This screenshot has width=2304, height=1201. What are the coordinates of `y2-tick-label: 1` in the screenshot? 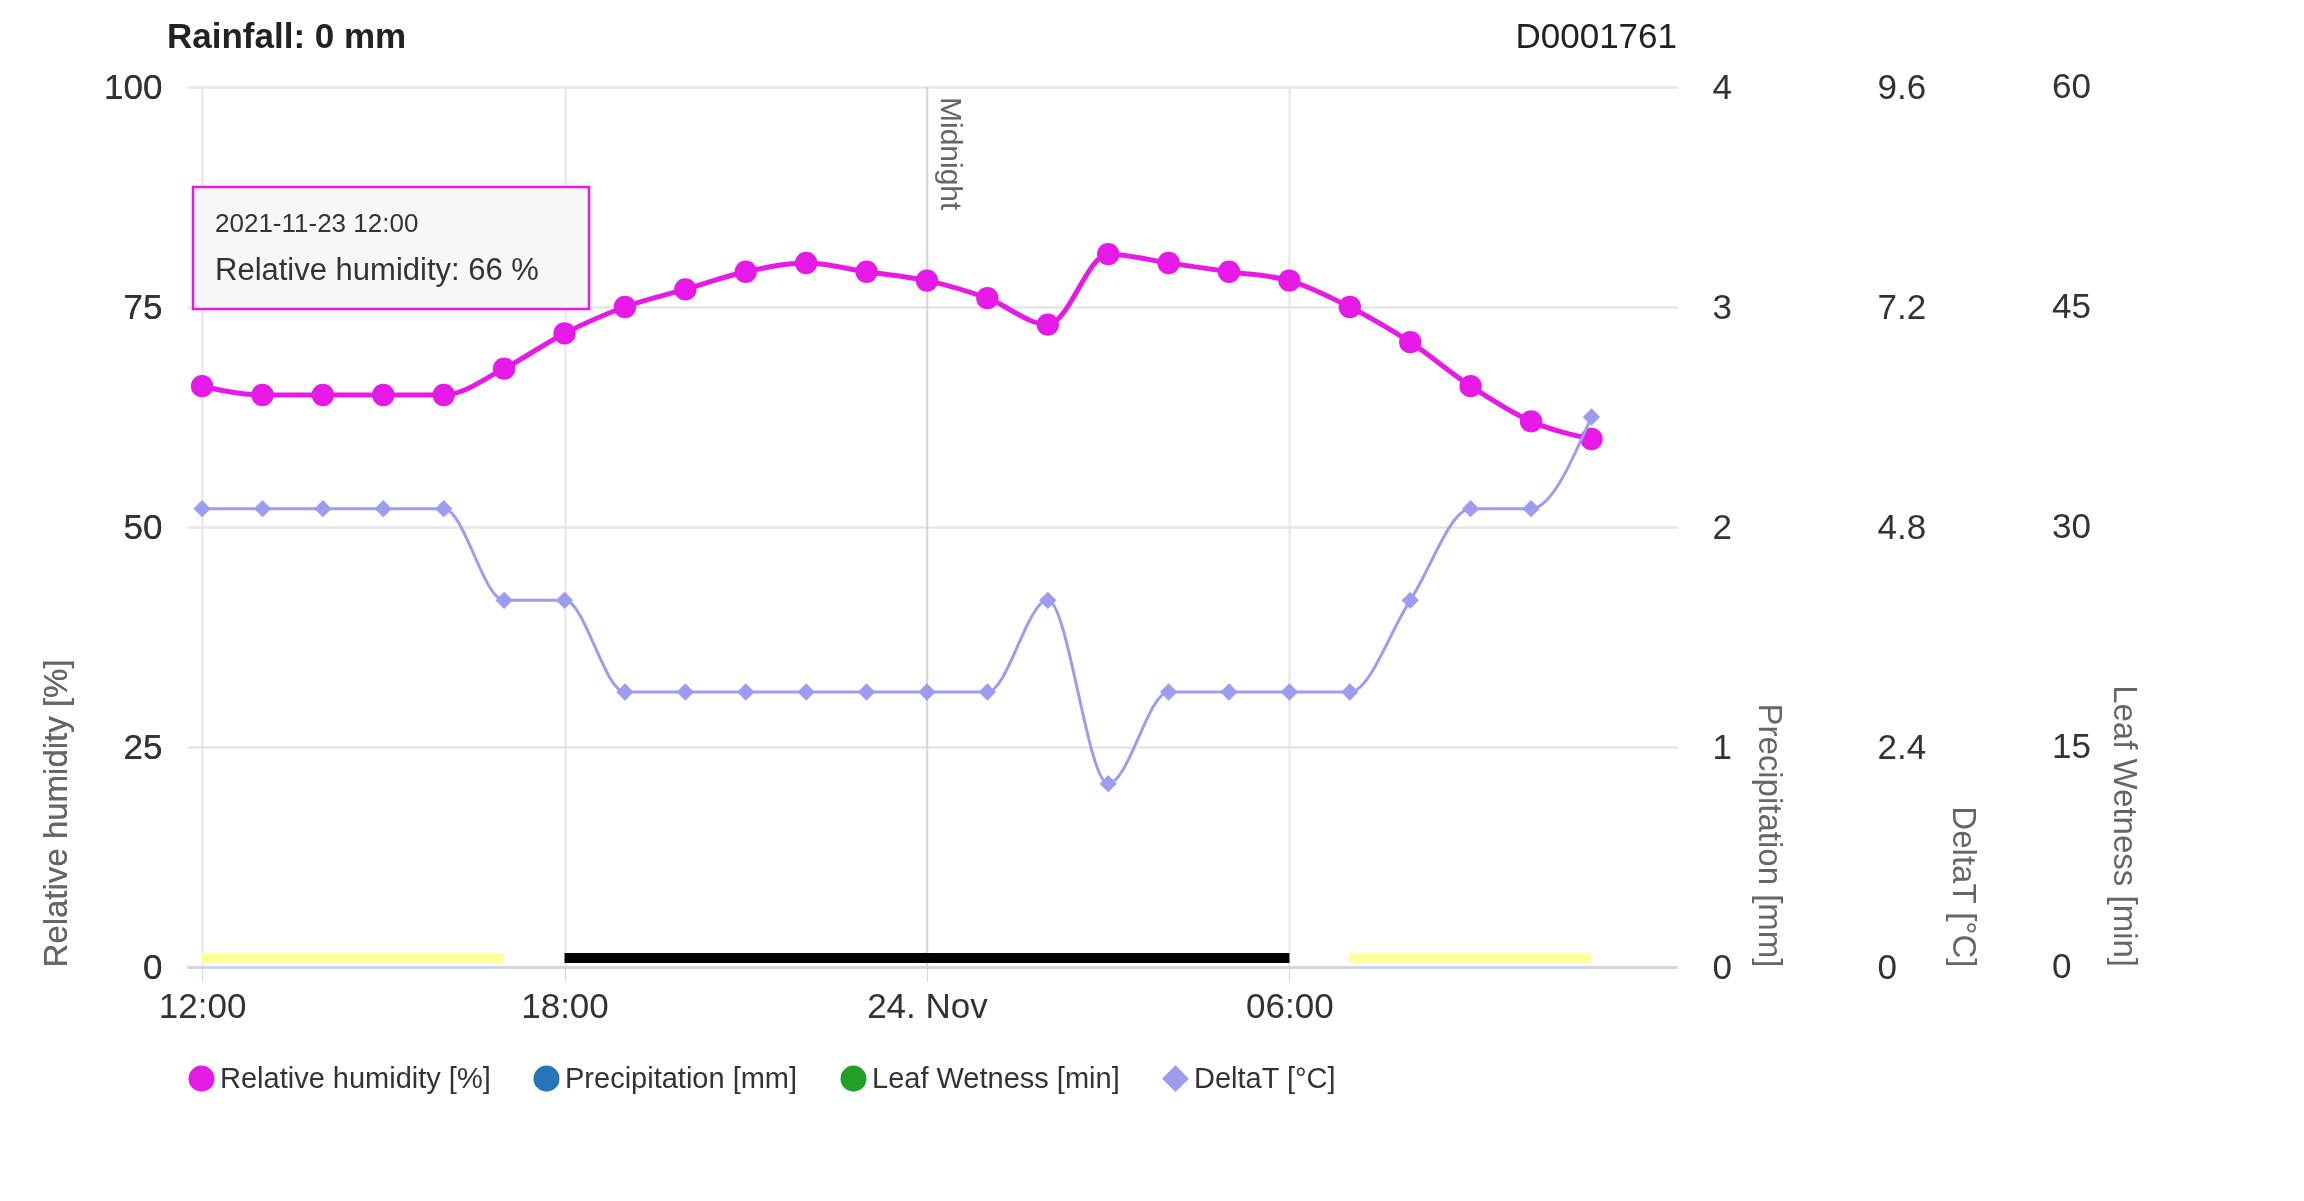 It's located at (1722, 746).